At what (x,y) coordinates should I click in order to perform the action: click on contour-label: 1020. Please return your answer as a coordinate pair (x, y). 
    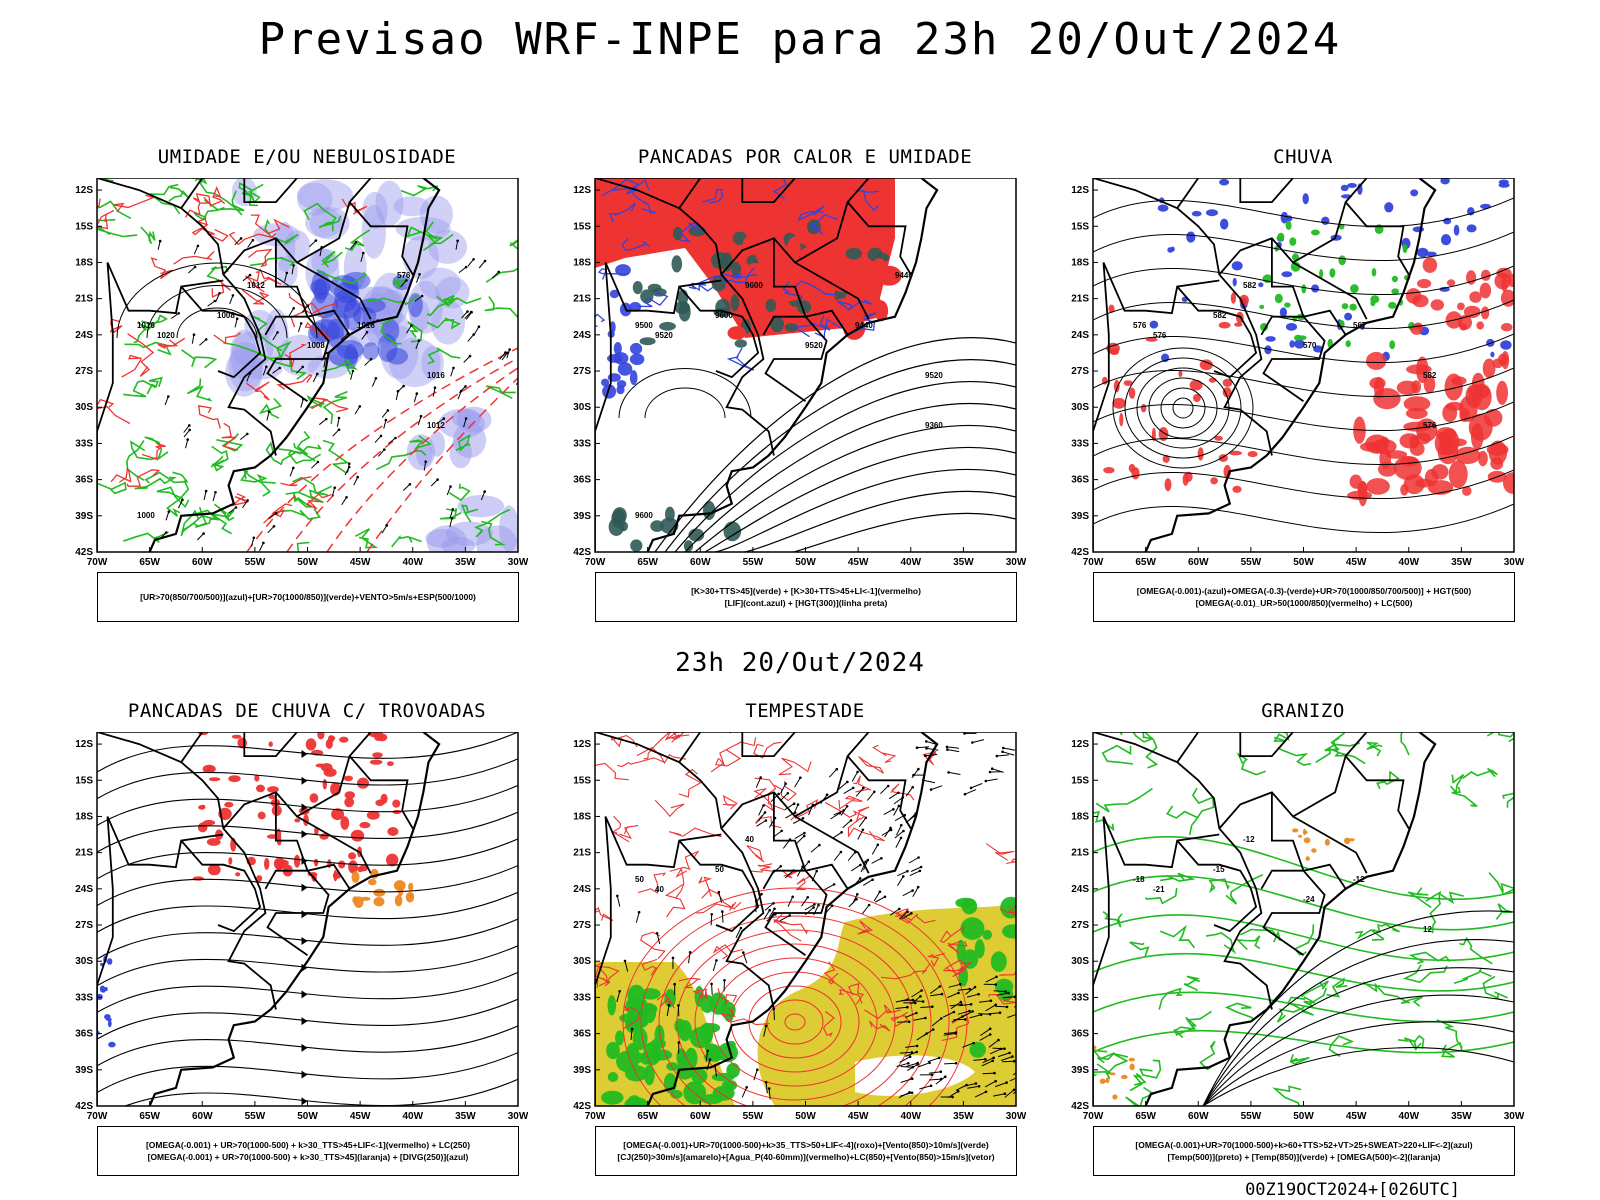
    Looking at the image, I should click on (166, 335).